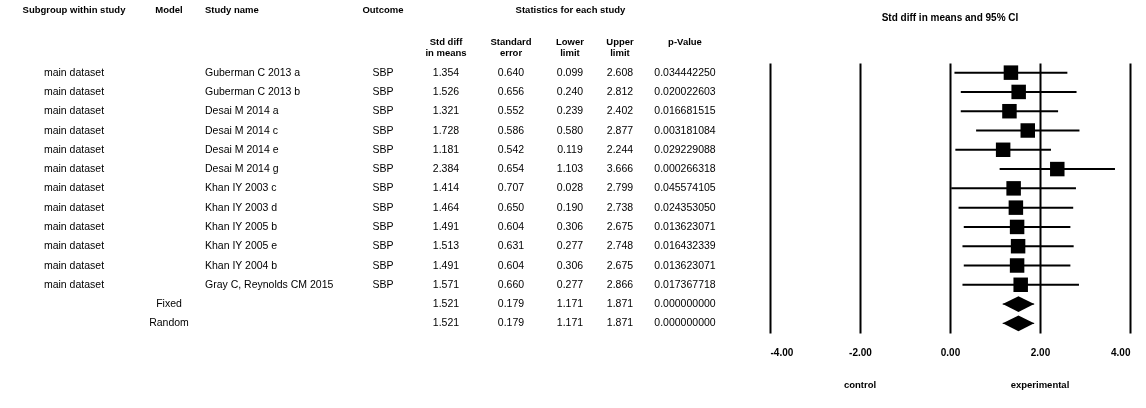 This screenshot has height=408, width=1146. What do you see at coordinates (511, 71) in the screenshot?
I see `text: 0.640` at bounding box center [511, 71].